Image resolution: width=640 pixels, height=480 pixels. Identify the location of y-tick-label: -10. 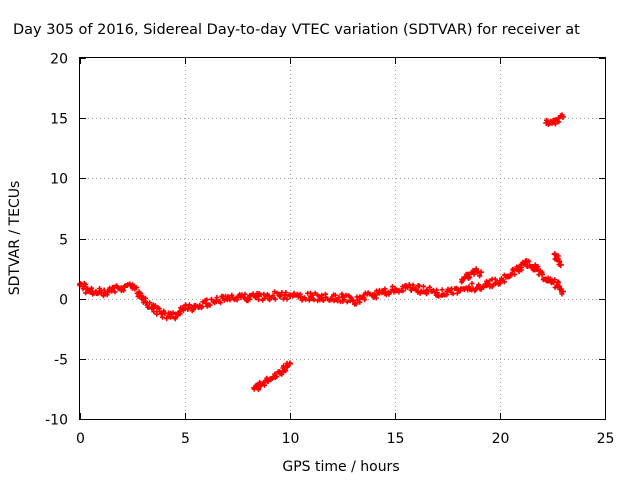
(56, 421).